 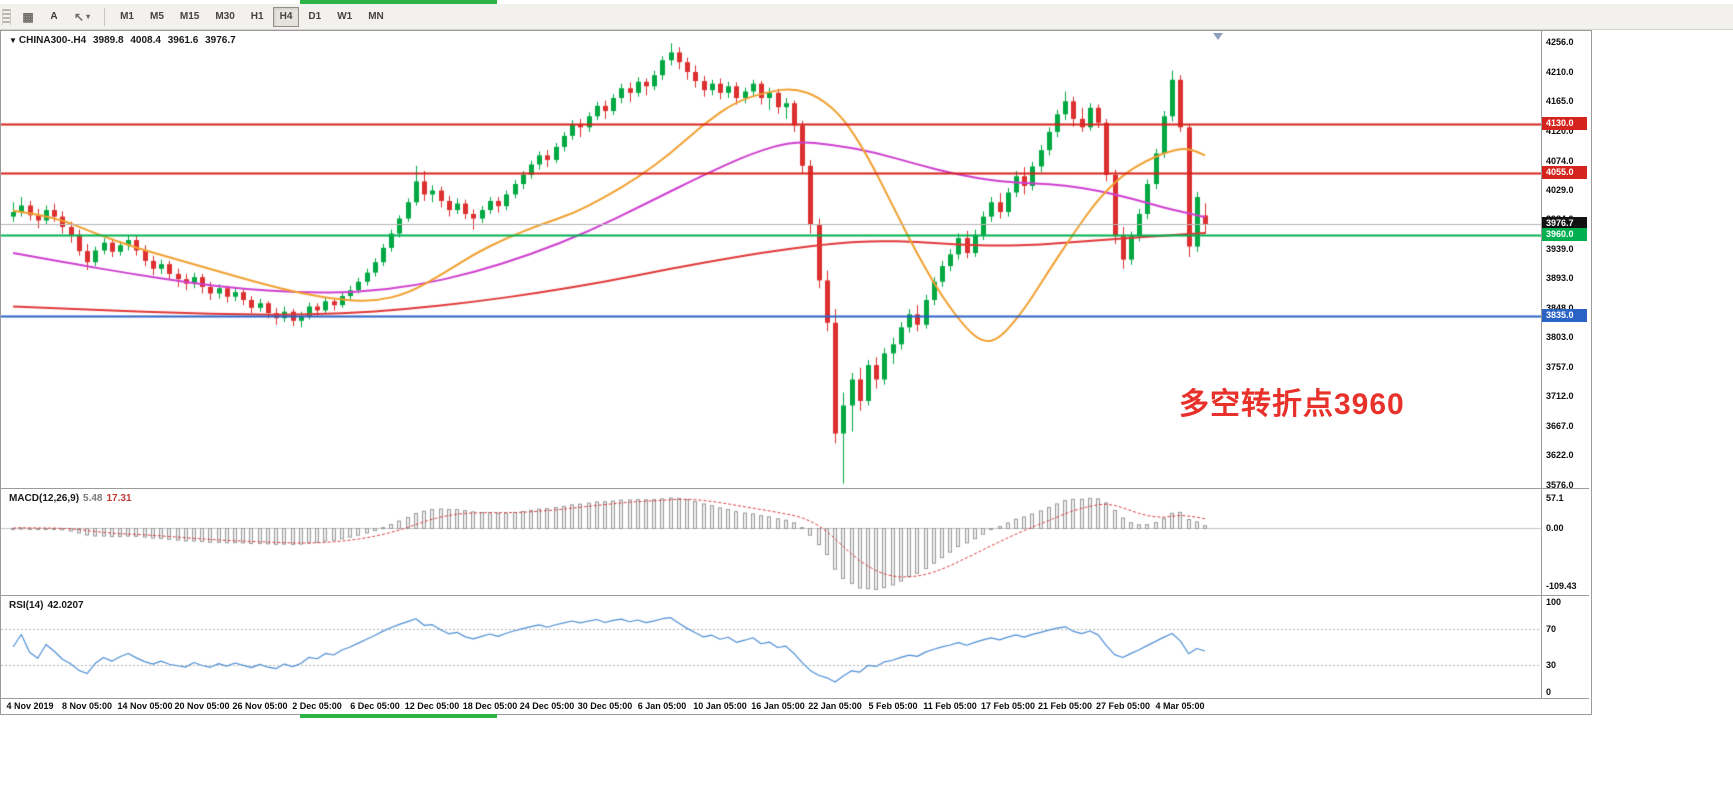 What do you see at coordinates (893, 706) in the screenshot?
I see `time-label: 5 Feb 05:00` at bounding box center [893, 706].